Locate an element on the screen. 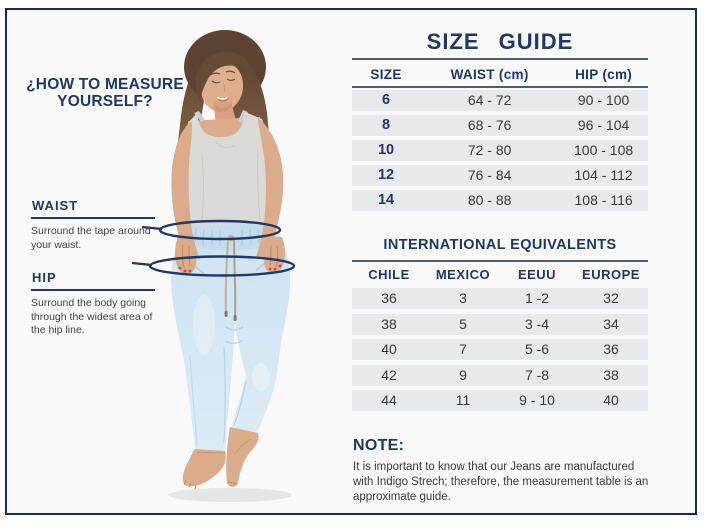 The image size is (707, 530). size-guide-row: 12 76 - 84 104 - 112 is located at coordinates (500, 175).